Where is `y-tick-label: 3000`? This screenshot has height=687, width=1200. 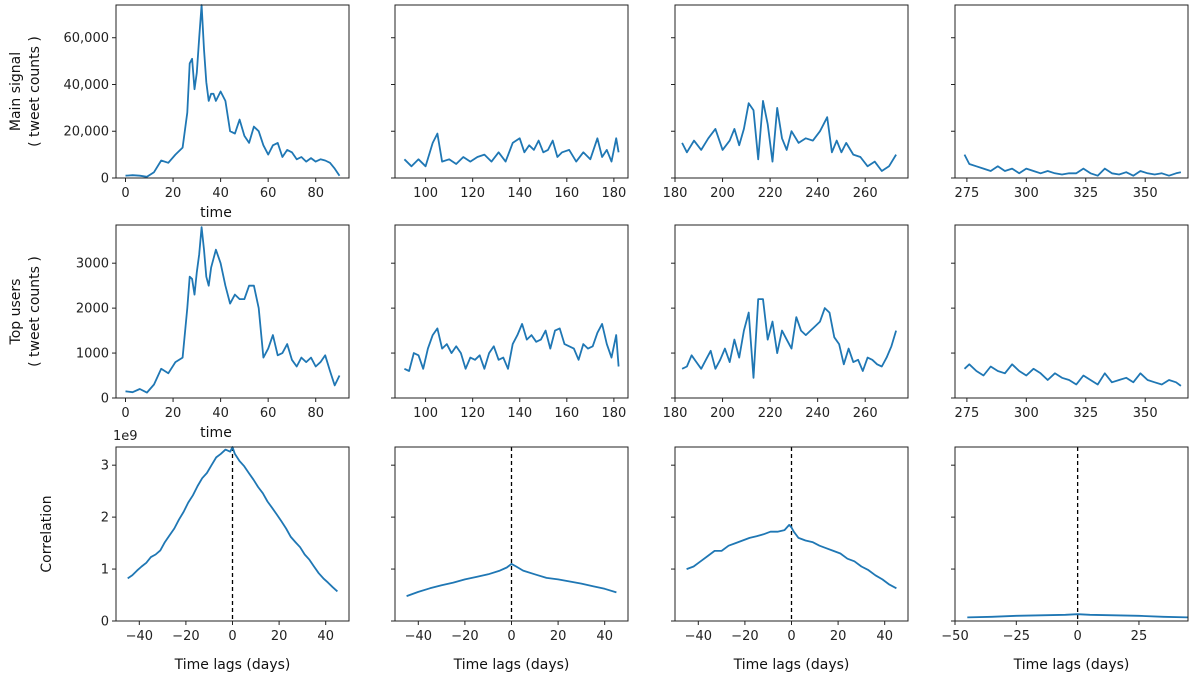 y-tick-label: 3000 is located at coordinates (92, 264).